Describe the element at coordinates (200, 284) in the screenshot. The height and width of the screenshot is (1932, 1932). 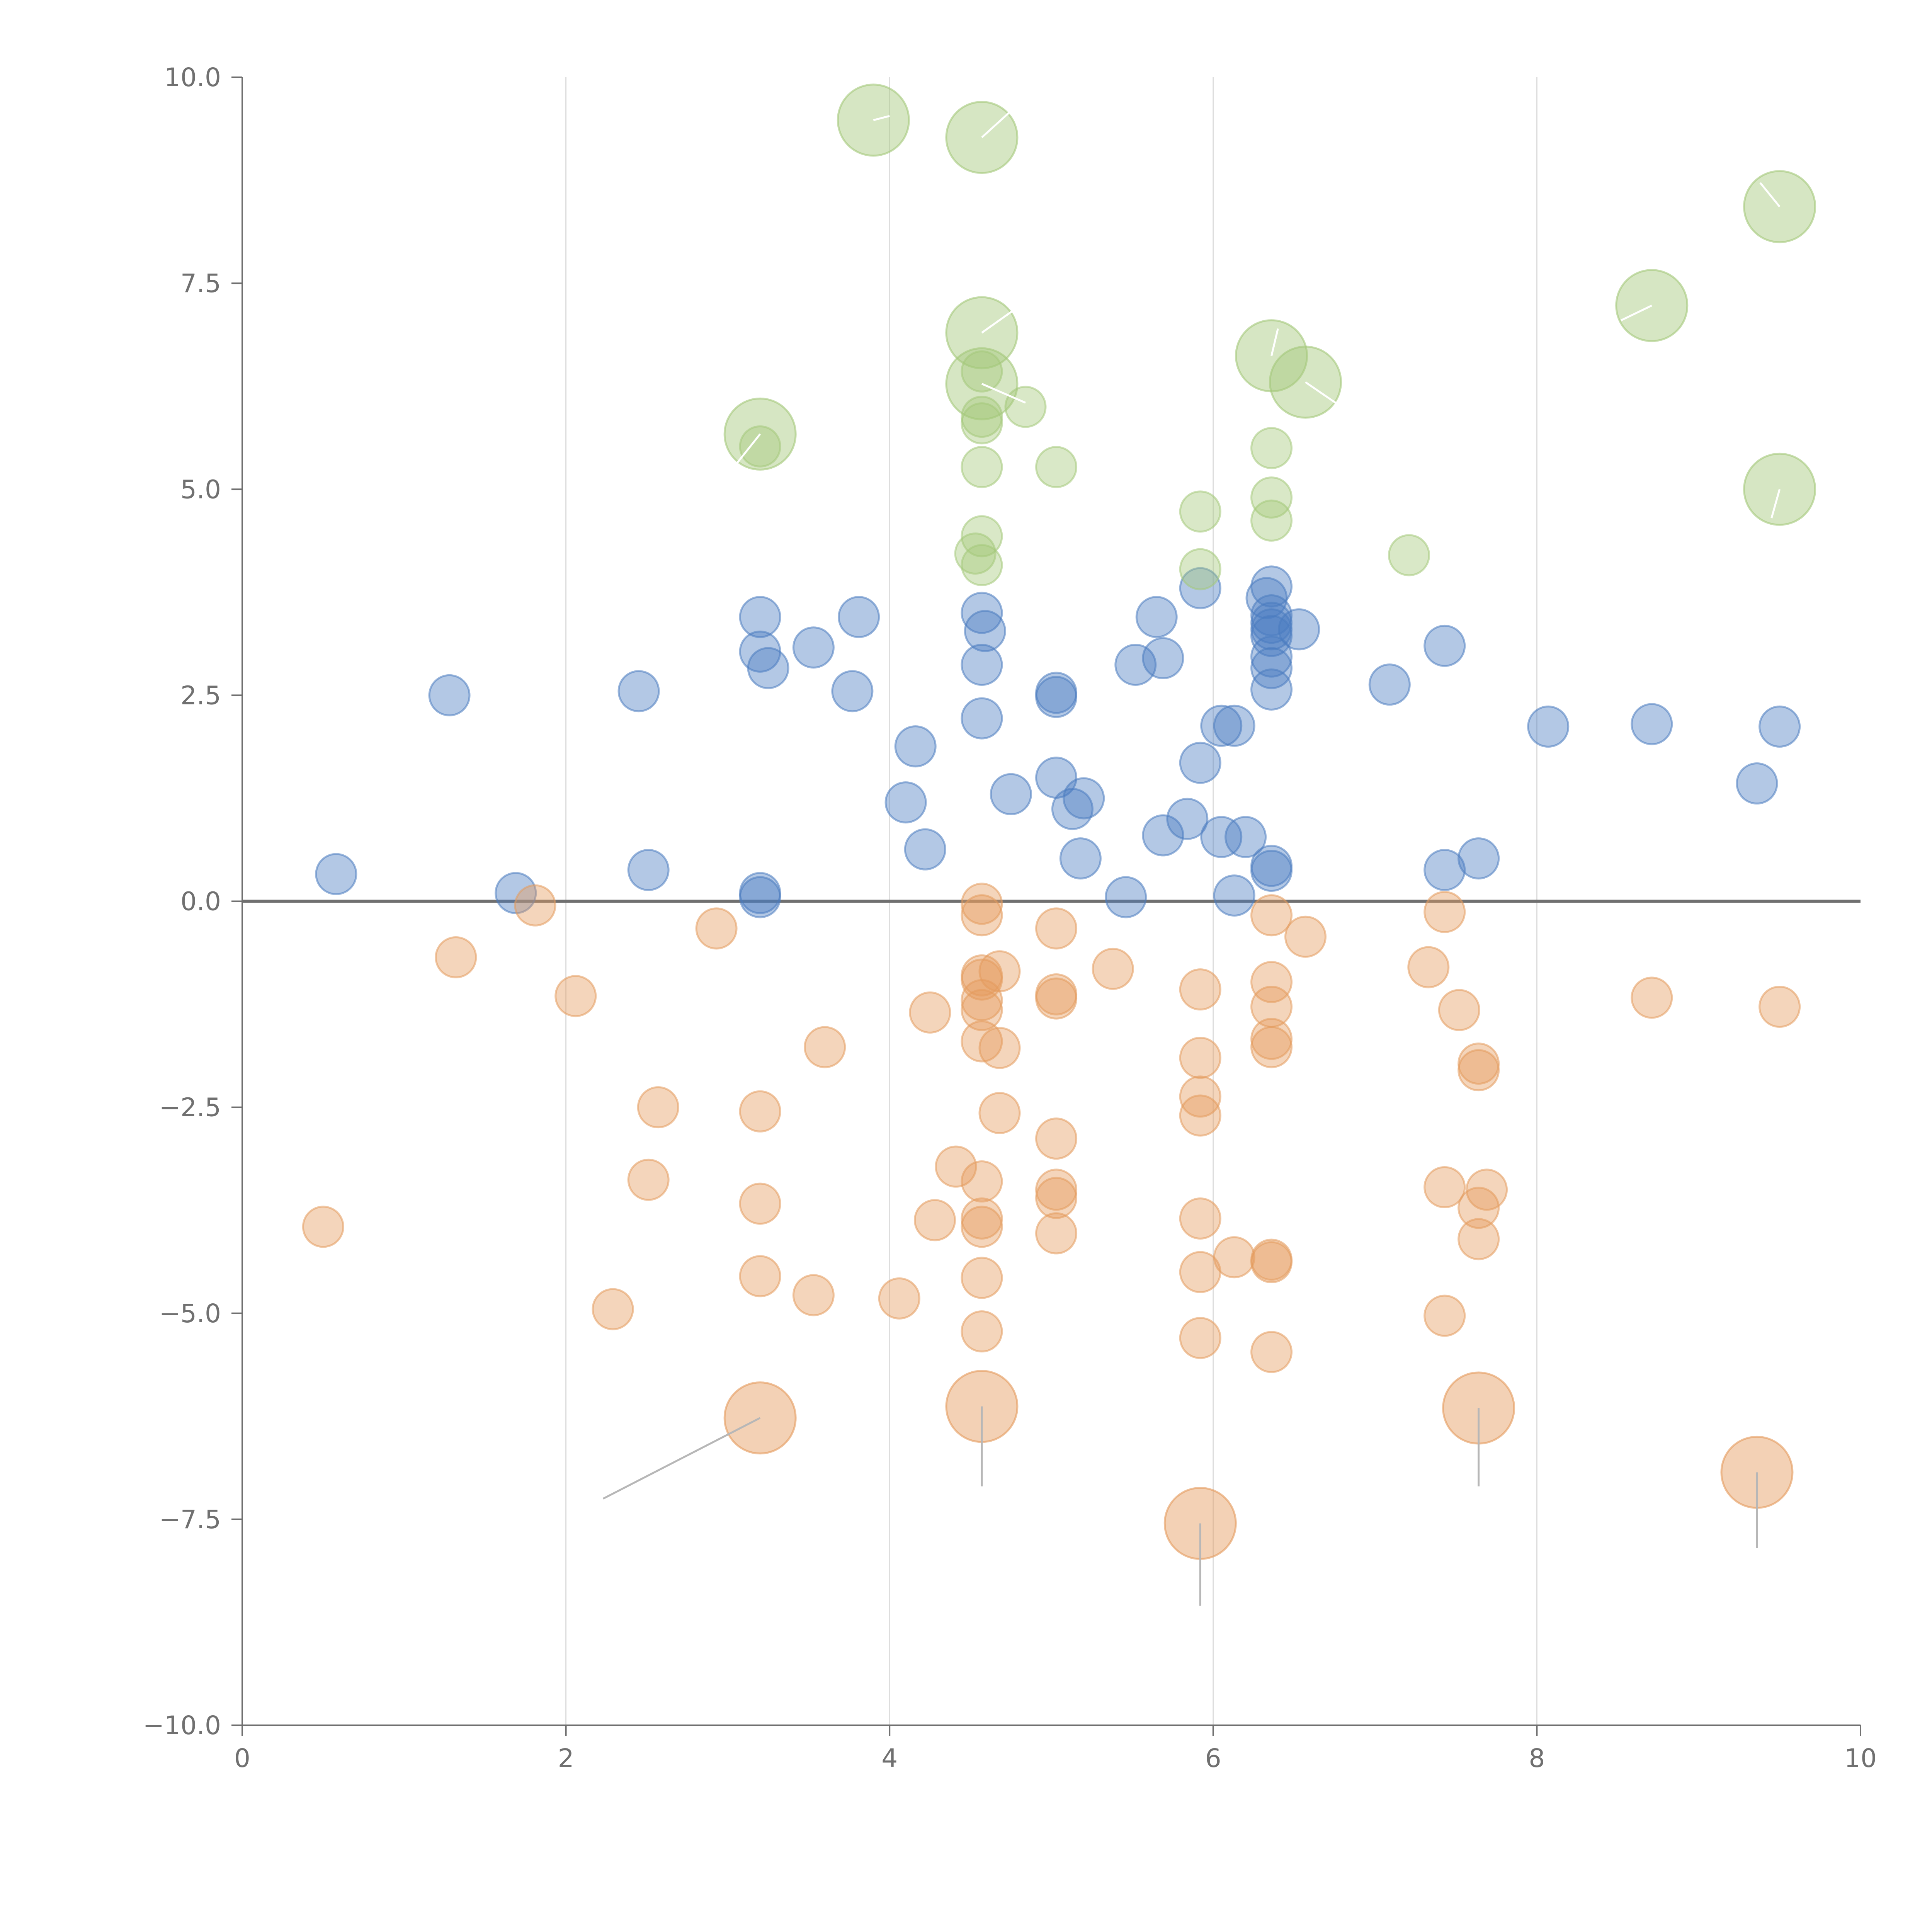
I see `y-tick-label: 7.5` at that location.